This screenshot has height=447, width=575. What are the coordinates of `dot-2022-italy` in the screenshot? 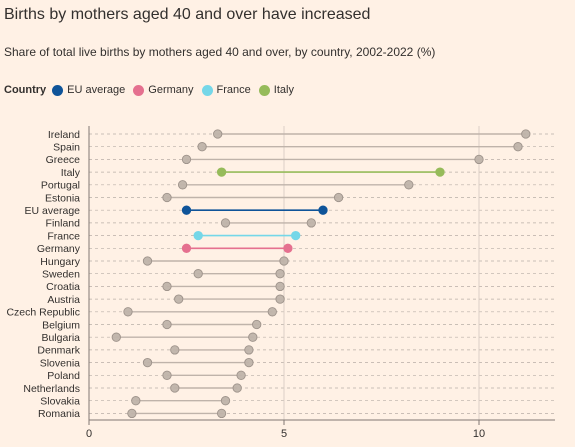 It's located at (440, 172).